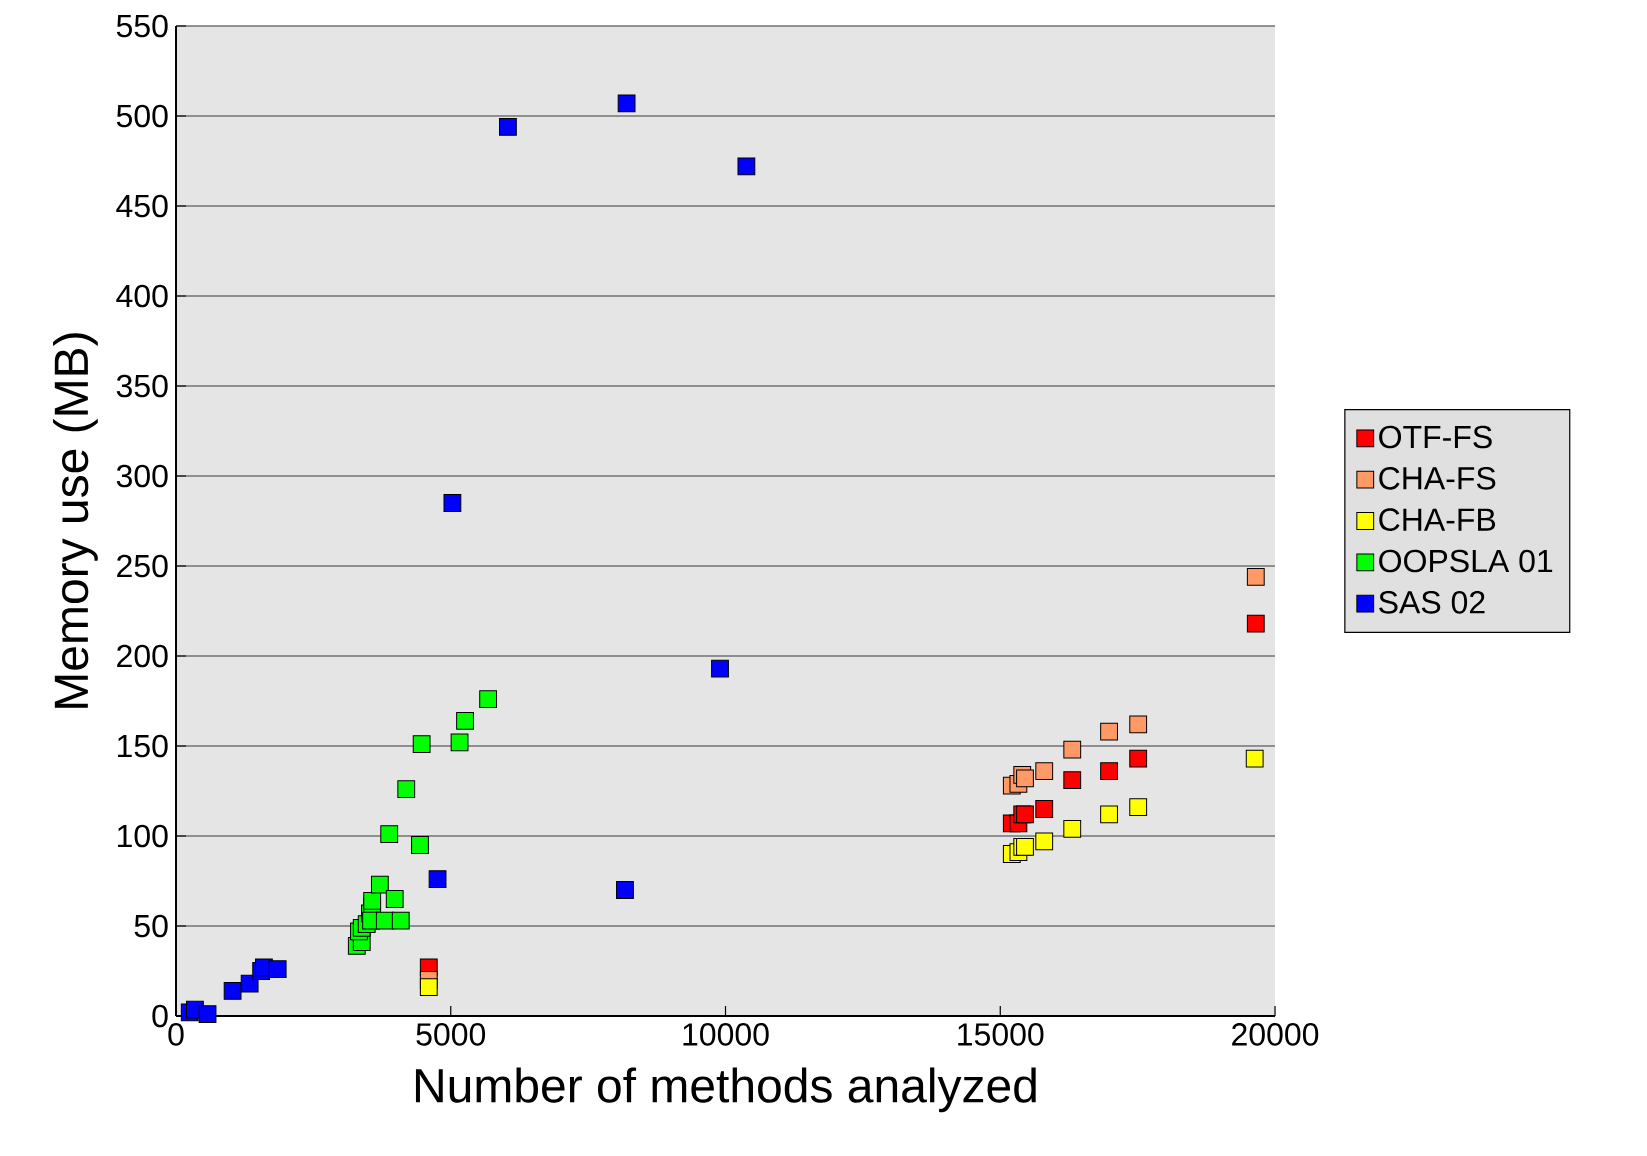 This screenshot has width=1647, height=1156. Describe the element at coordinates (1435, 437) in the screenshot. I see `legend-label: OTF-FS` at that location.